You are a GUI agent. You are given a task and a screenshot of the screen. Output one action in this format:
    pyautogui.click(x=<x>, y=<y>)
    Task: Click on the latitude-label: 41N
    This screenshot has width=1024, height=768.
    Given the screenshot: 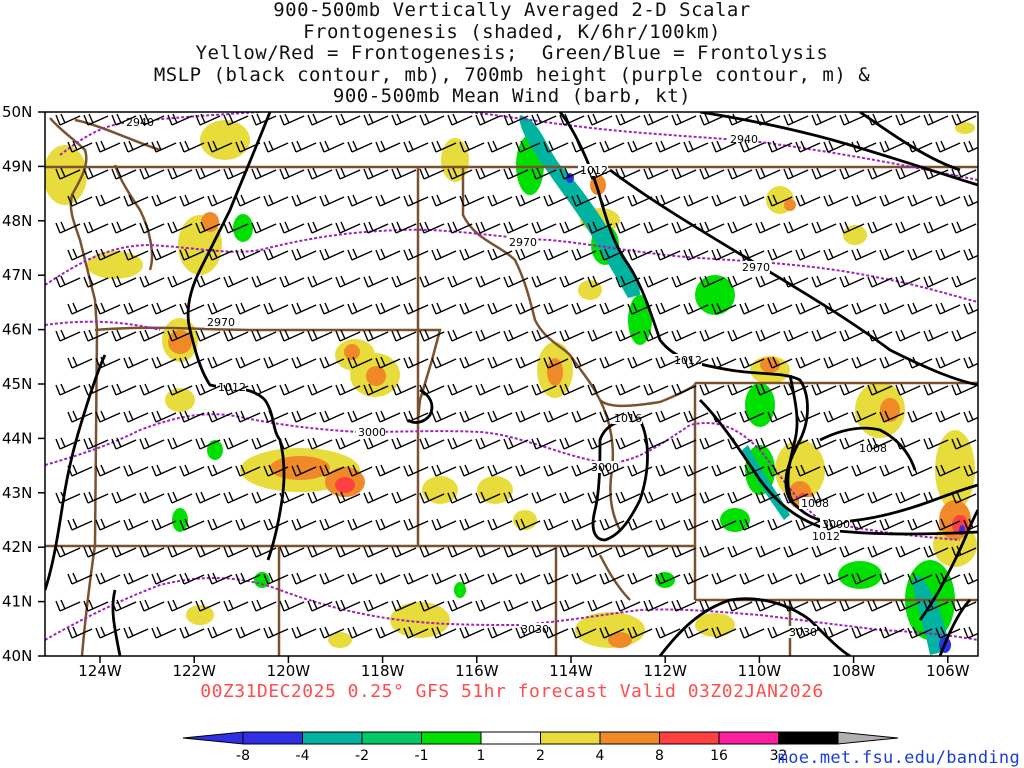 What is the action you would take?
    pyautogui.click(x=17, y=602)
    